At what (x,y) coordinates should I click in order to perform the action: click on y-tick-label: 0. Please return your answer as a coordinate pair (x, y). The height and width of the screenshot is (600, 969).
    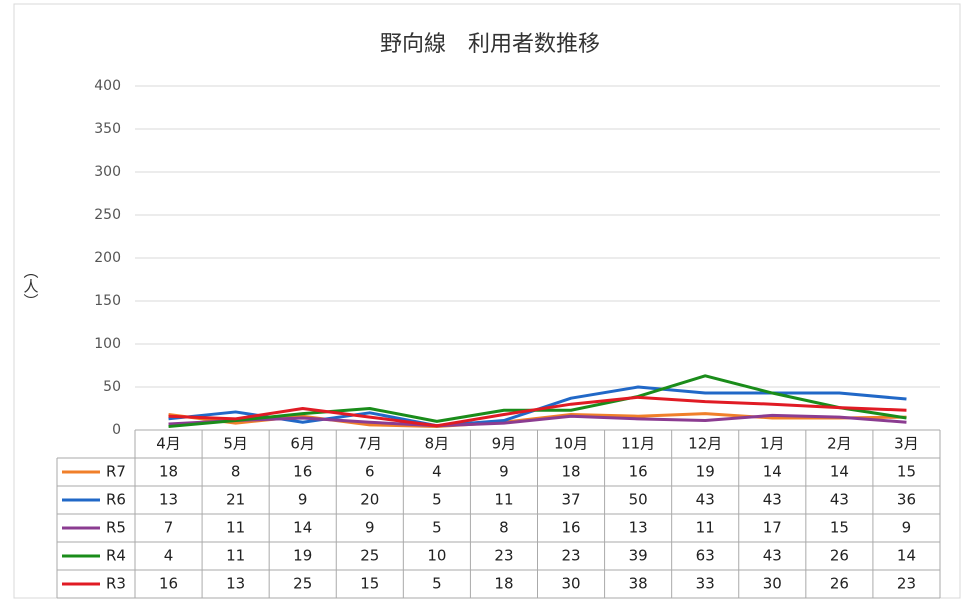
    Looking at the image, I should click on (116, 430).